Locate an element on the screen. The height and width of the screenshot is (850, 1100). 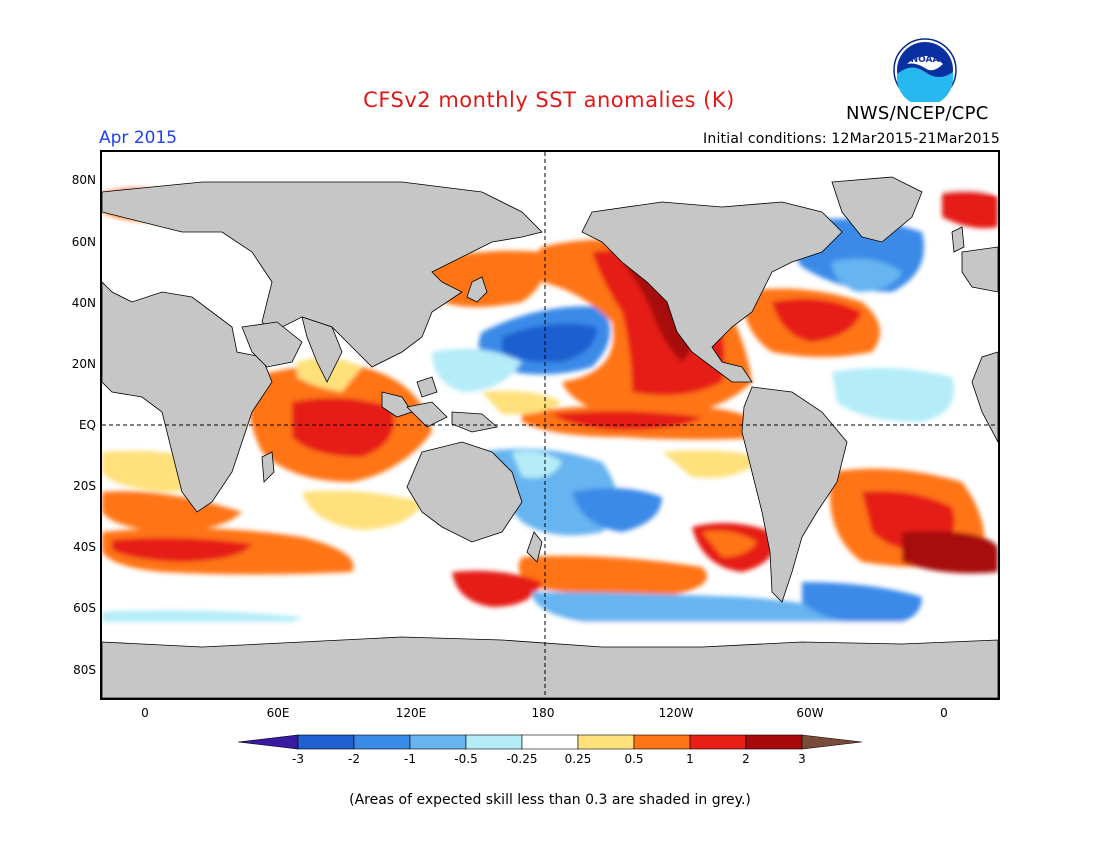
landmass-japan is located at coordinates (477, 289).